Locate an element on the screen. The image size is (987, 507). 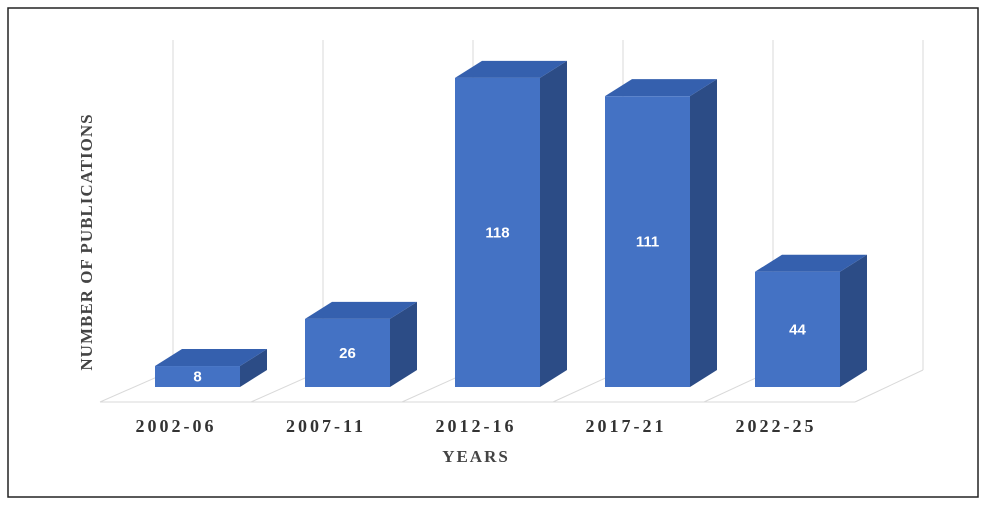
x-axis-title: YEARS is located at coordinates (476, 456).